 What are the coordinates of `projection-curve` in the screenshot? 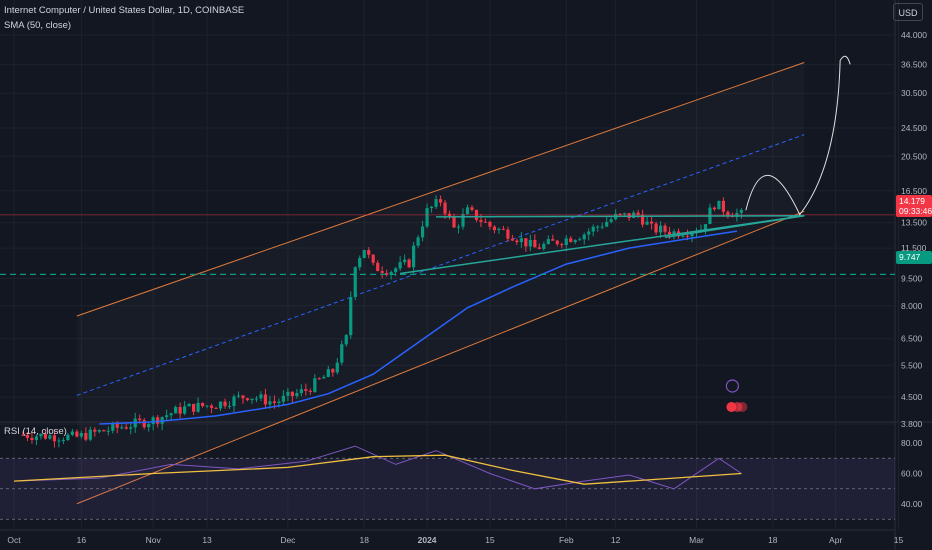 It's located at (798, 135).